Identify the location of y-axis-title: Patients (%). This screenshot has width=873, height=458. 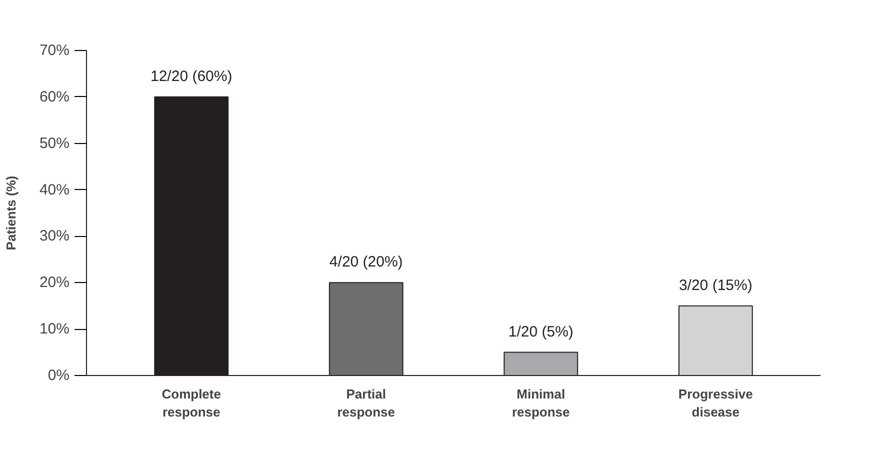
(10, 213).